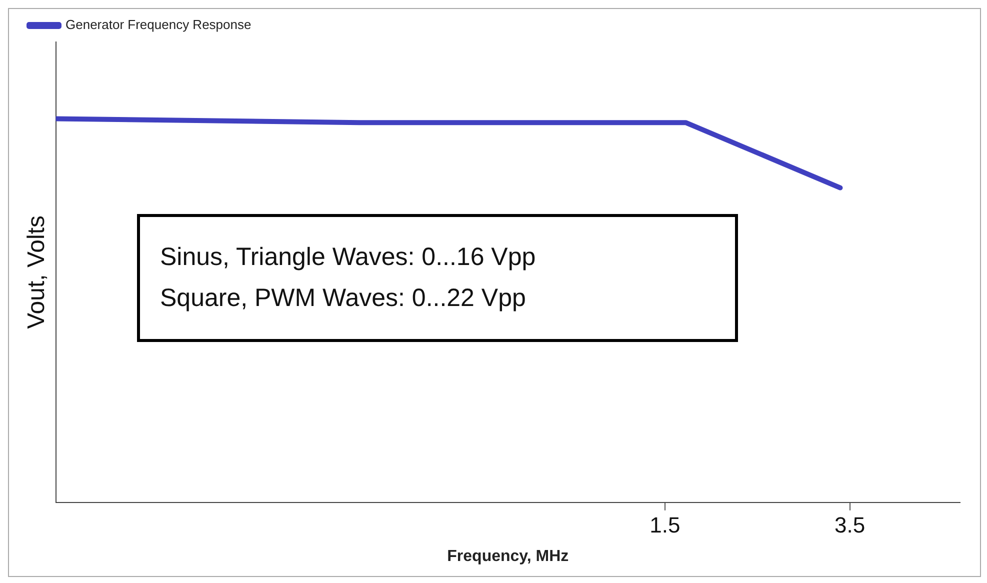 The image size is (987, 583). I want to click on x-tick-label: 1.5, so click(665, 525).